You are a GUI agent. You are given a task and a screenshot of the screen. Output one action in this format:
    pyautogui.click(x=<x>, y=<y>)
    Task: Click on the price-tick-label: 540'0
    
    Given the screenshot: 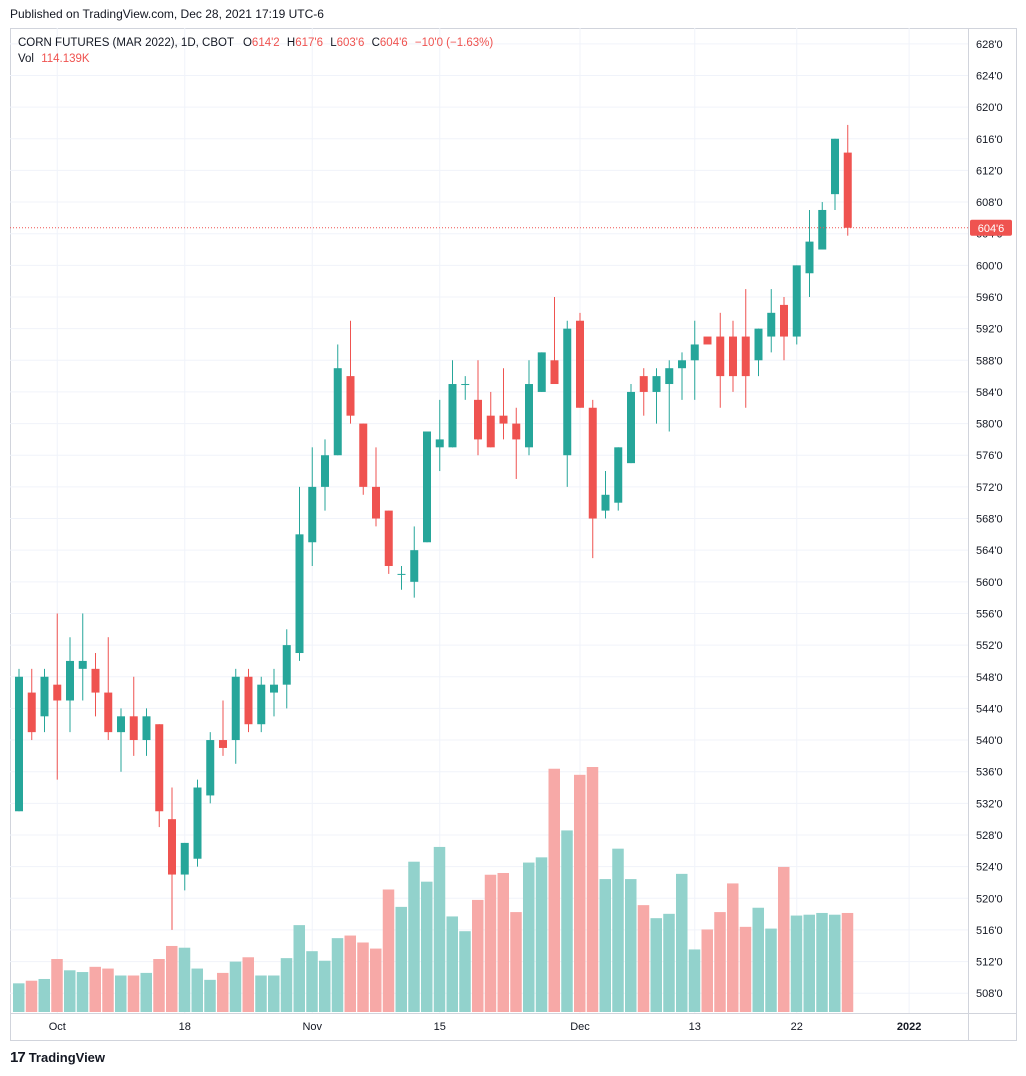 What is the action you would take?
    pyautogui.click(x=989, y=741)
    